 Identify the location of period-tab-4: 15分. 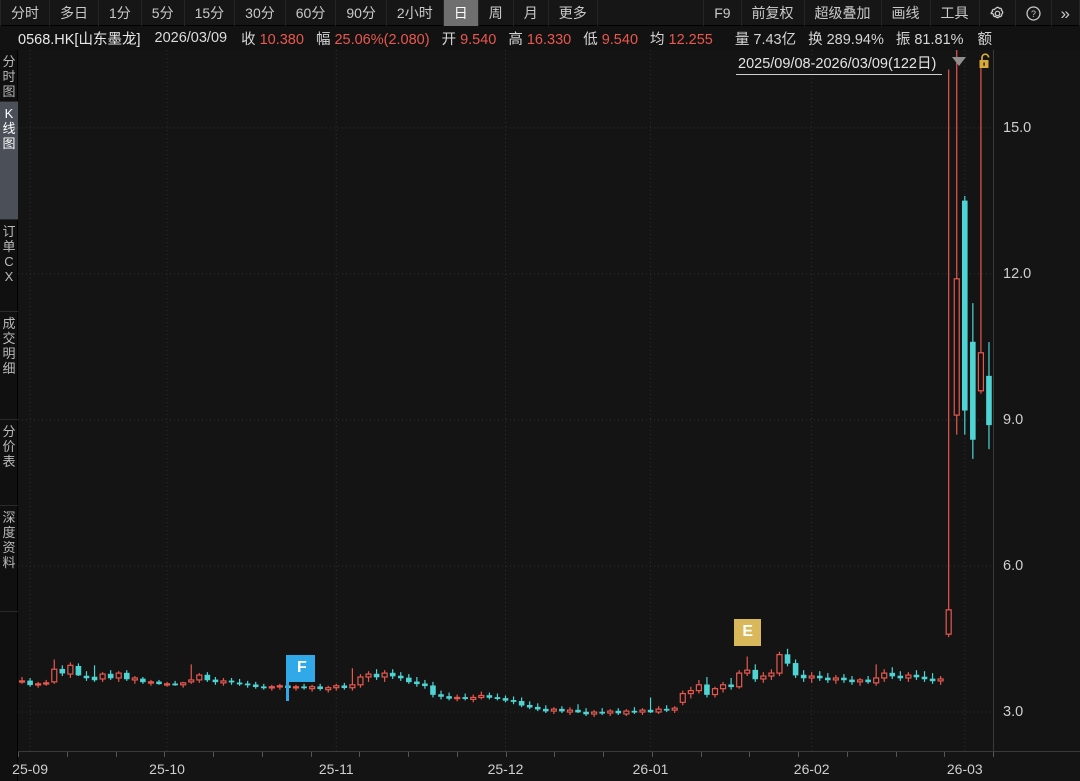
(210, 13).